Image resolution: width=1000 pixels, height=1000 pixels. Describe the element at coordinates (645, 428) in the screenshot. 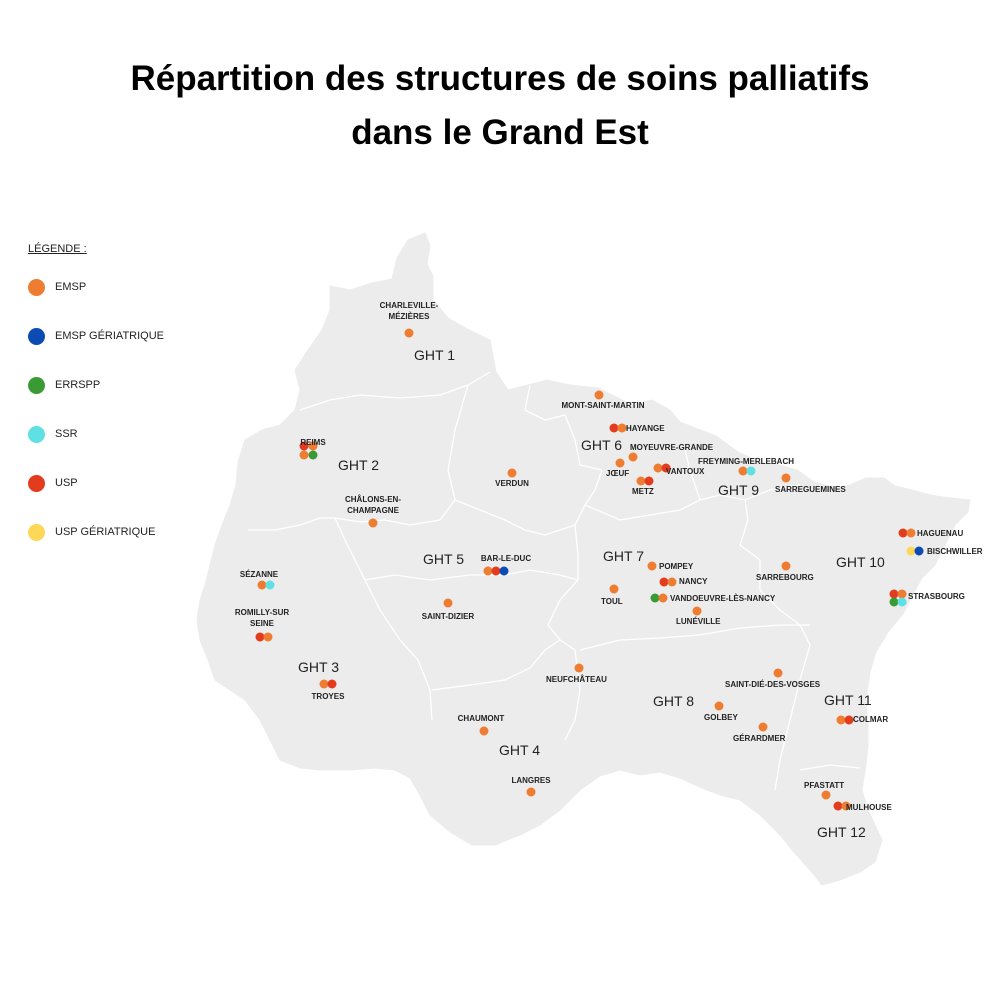

I see `place-label-hayange: HAYANGE` at that location.